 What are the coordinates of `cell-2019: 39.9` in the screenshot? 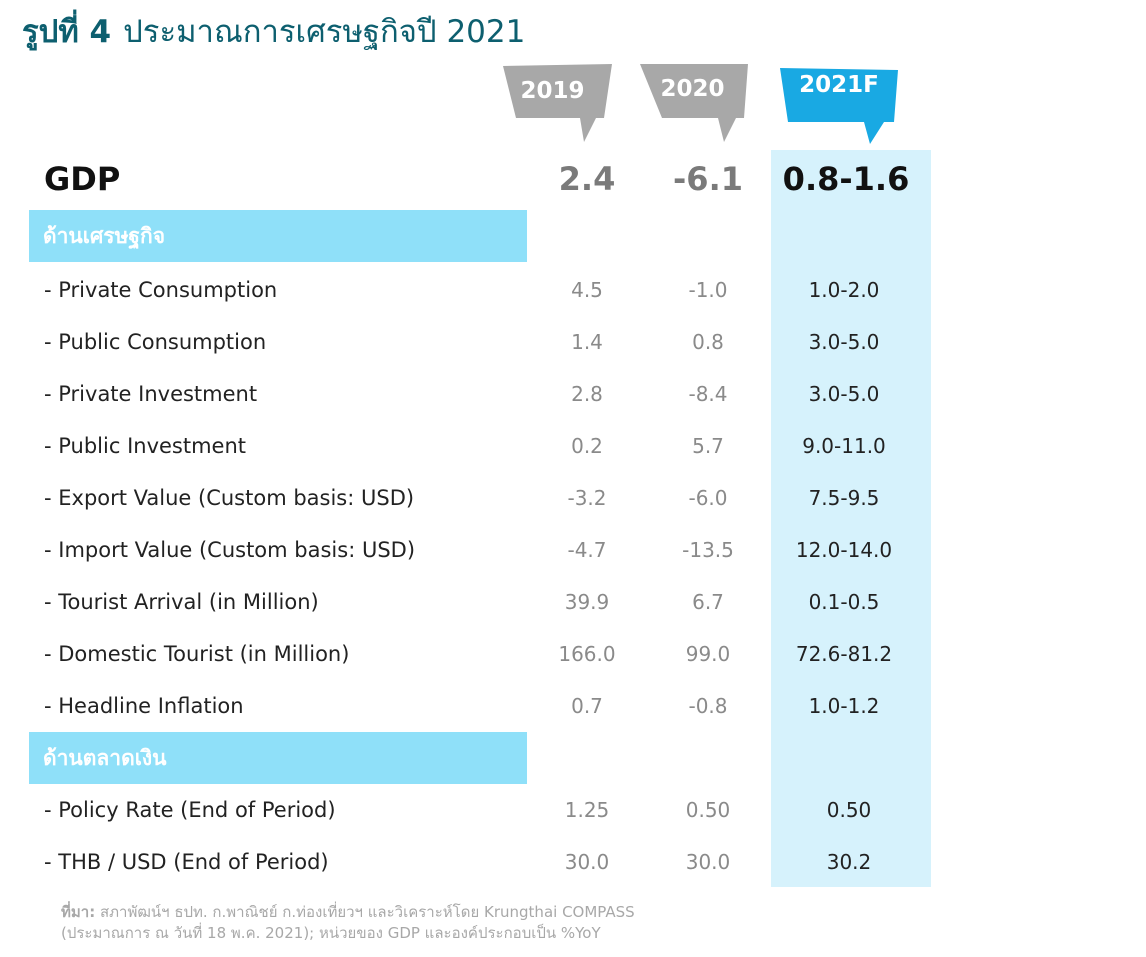 It's located at (587, 602).